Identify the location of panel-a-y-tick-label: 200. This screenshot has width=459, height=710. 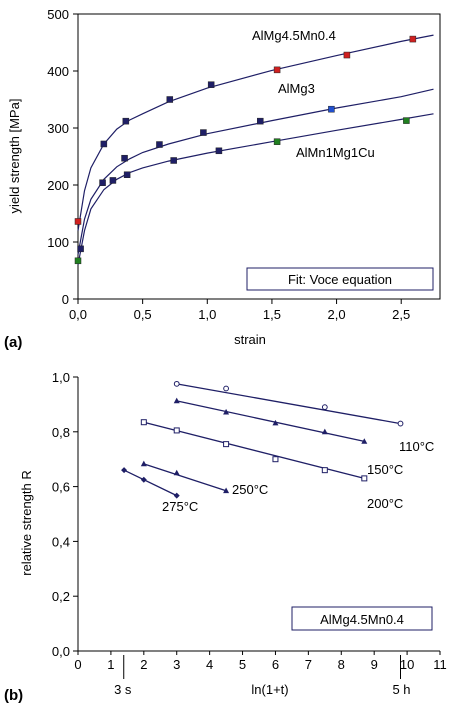
(58, 185).